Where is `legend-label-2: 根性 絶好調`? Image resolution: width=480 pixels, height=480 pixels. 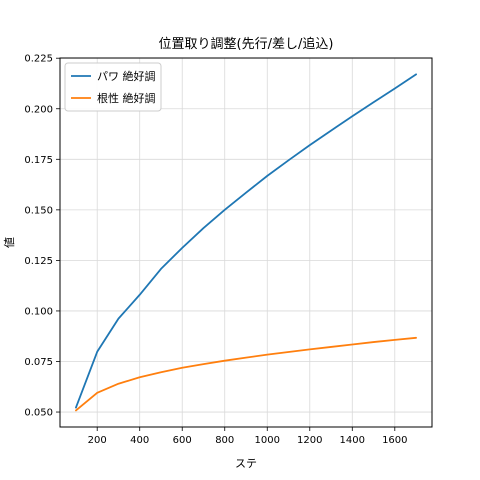 legend-label-2: 根性 絶好調 is located at coordinates (126, 98).